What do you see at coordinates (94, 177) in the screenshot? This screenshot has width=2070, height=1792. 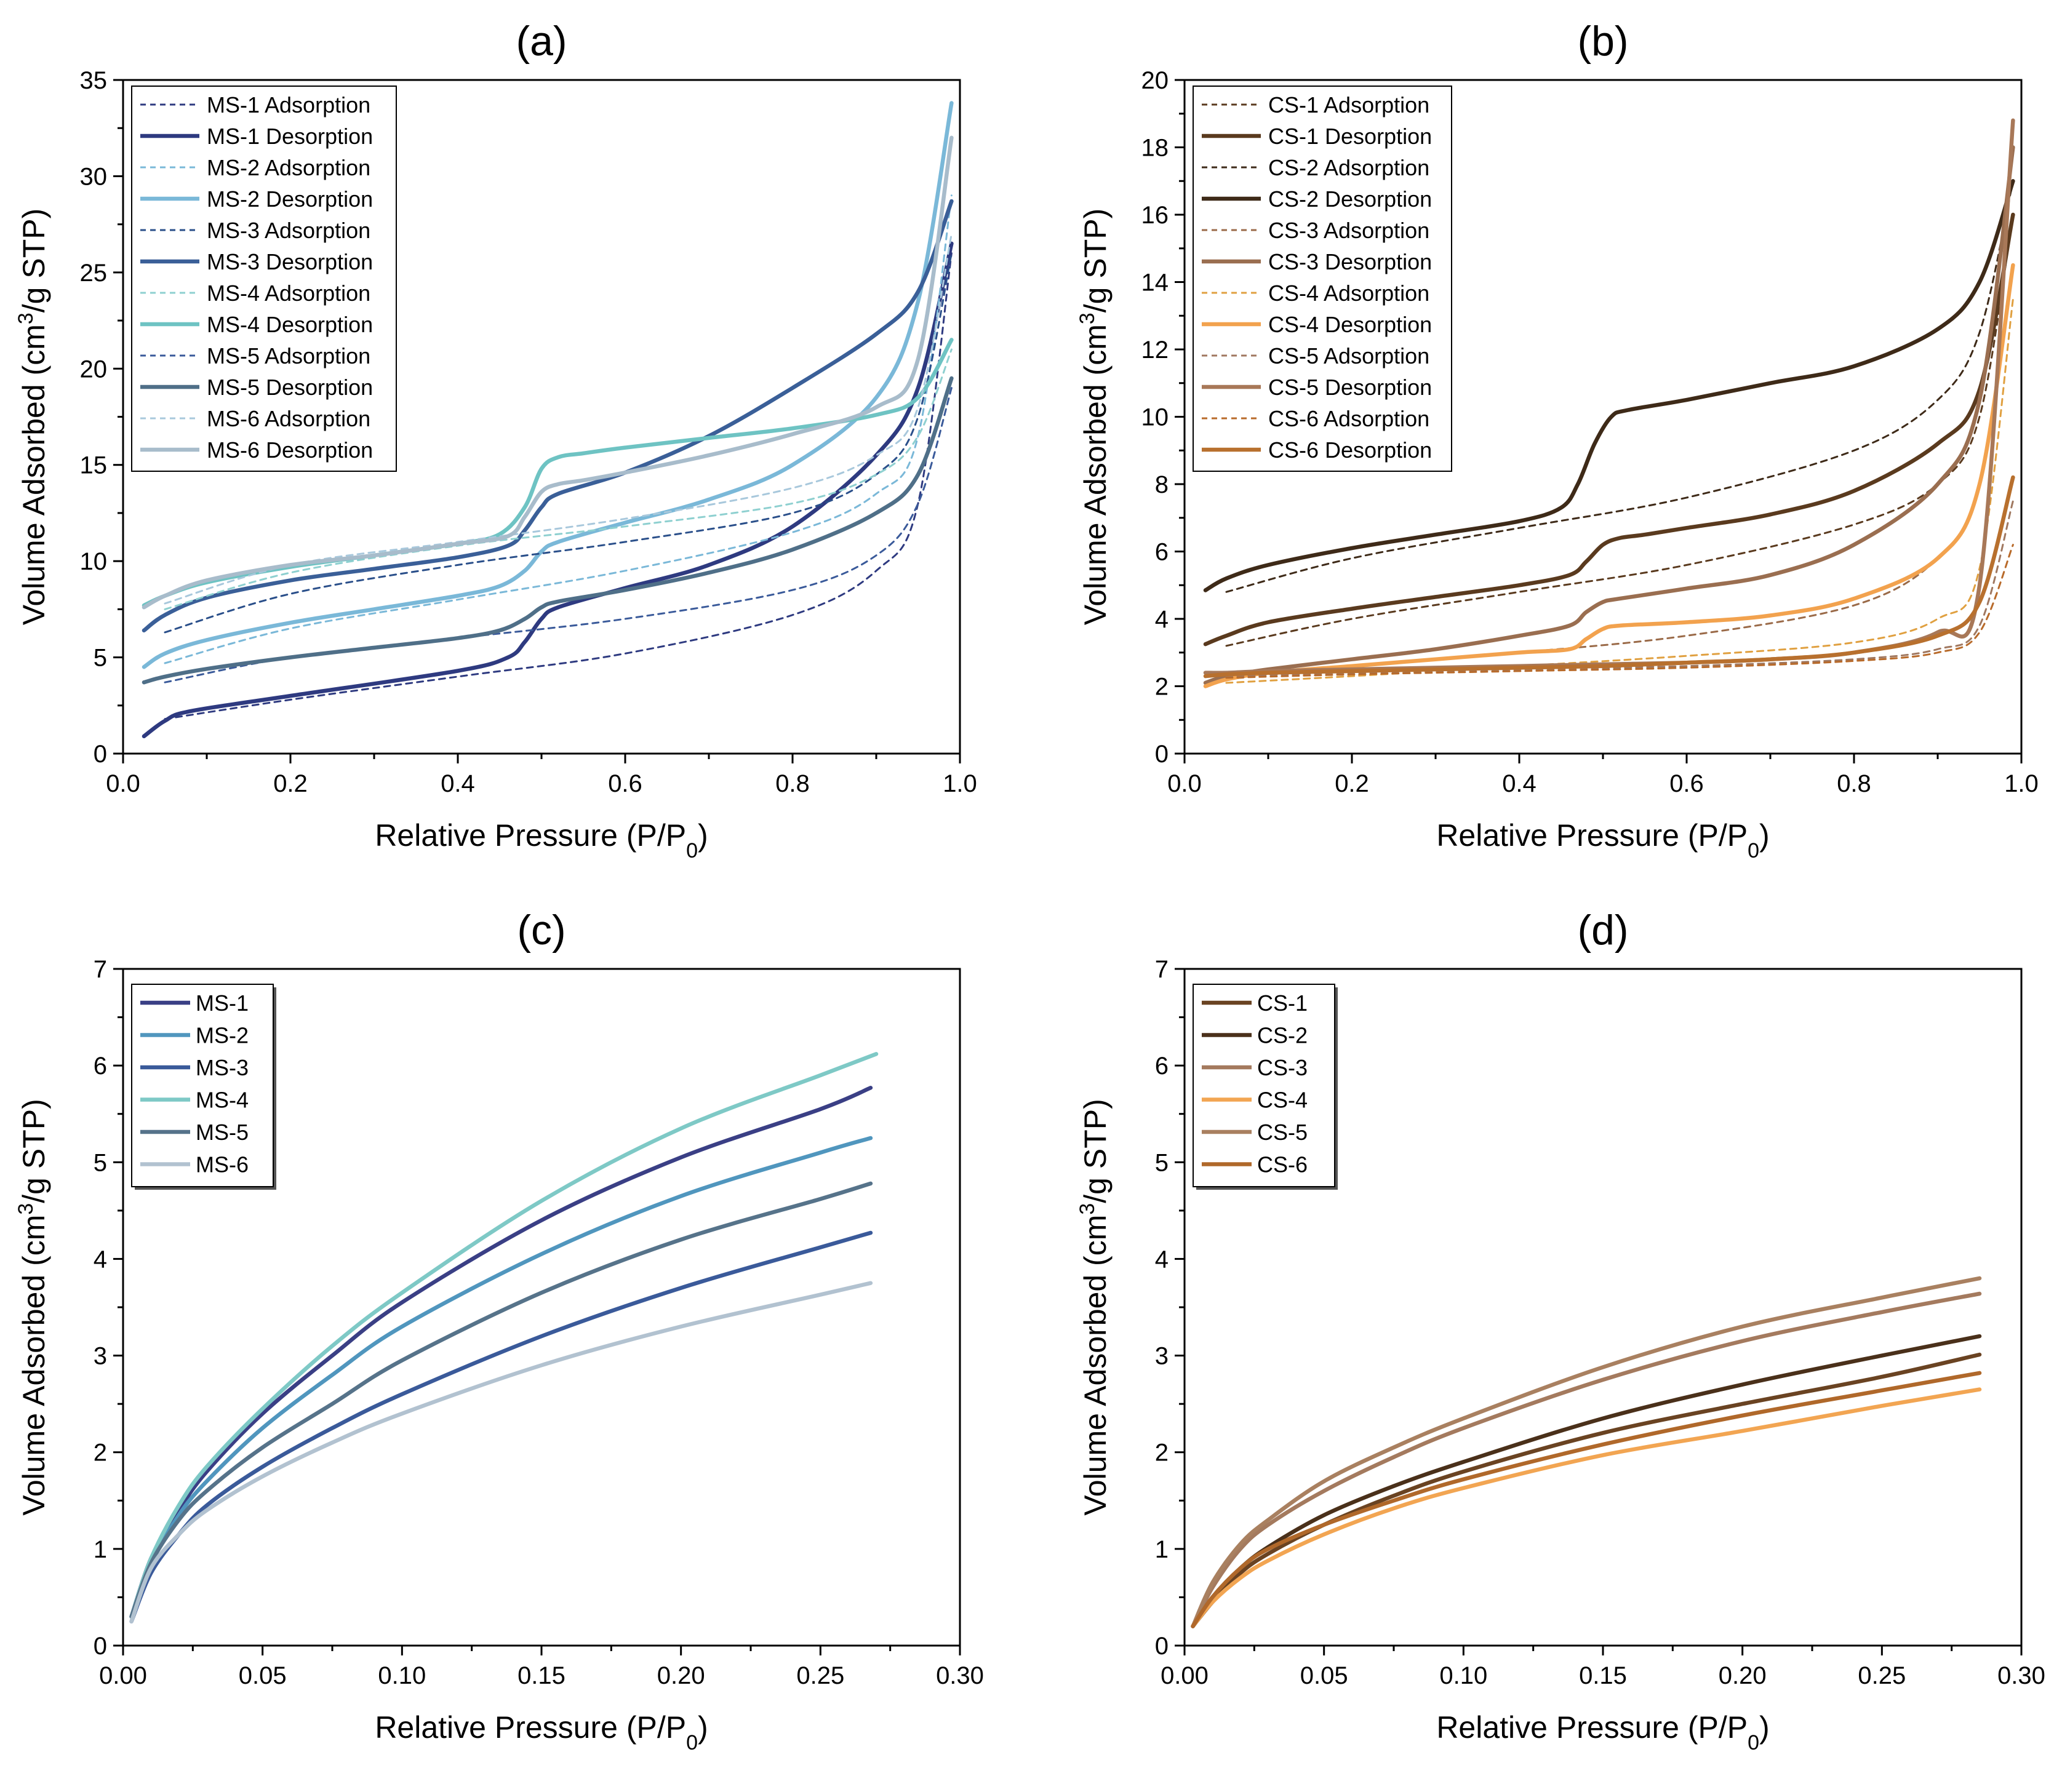 I see `y-tick-label: 30` at bounding box center [94, 177].